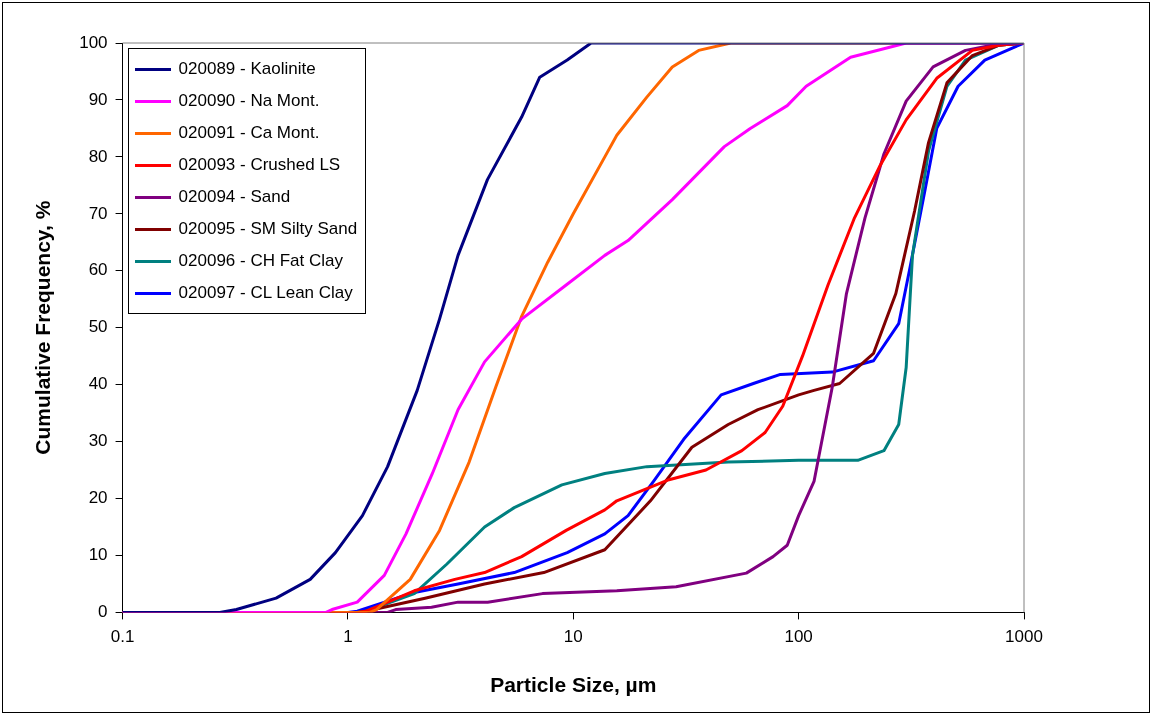 The image size is (1154, 717). I want to click on y-tick-label: 30, so click(98, 441).